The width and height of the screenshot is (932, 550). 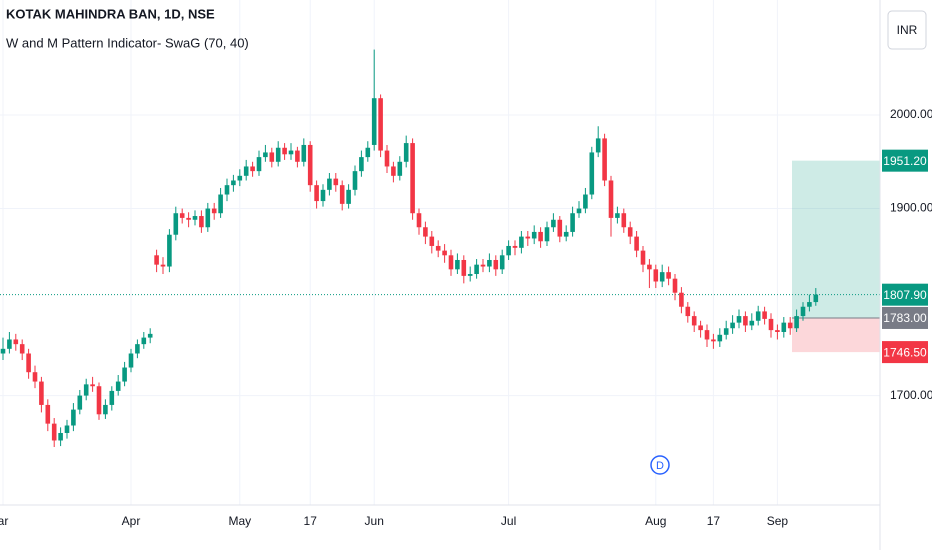 I want to click on x-tick-label: ar, so click(x=4, y=521).